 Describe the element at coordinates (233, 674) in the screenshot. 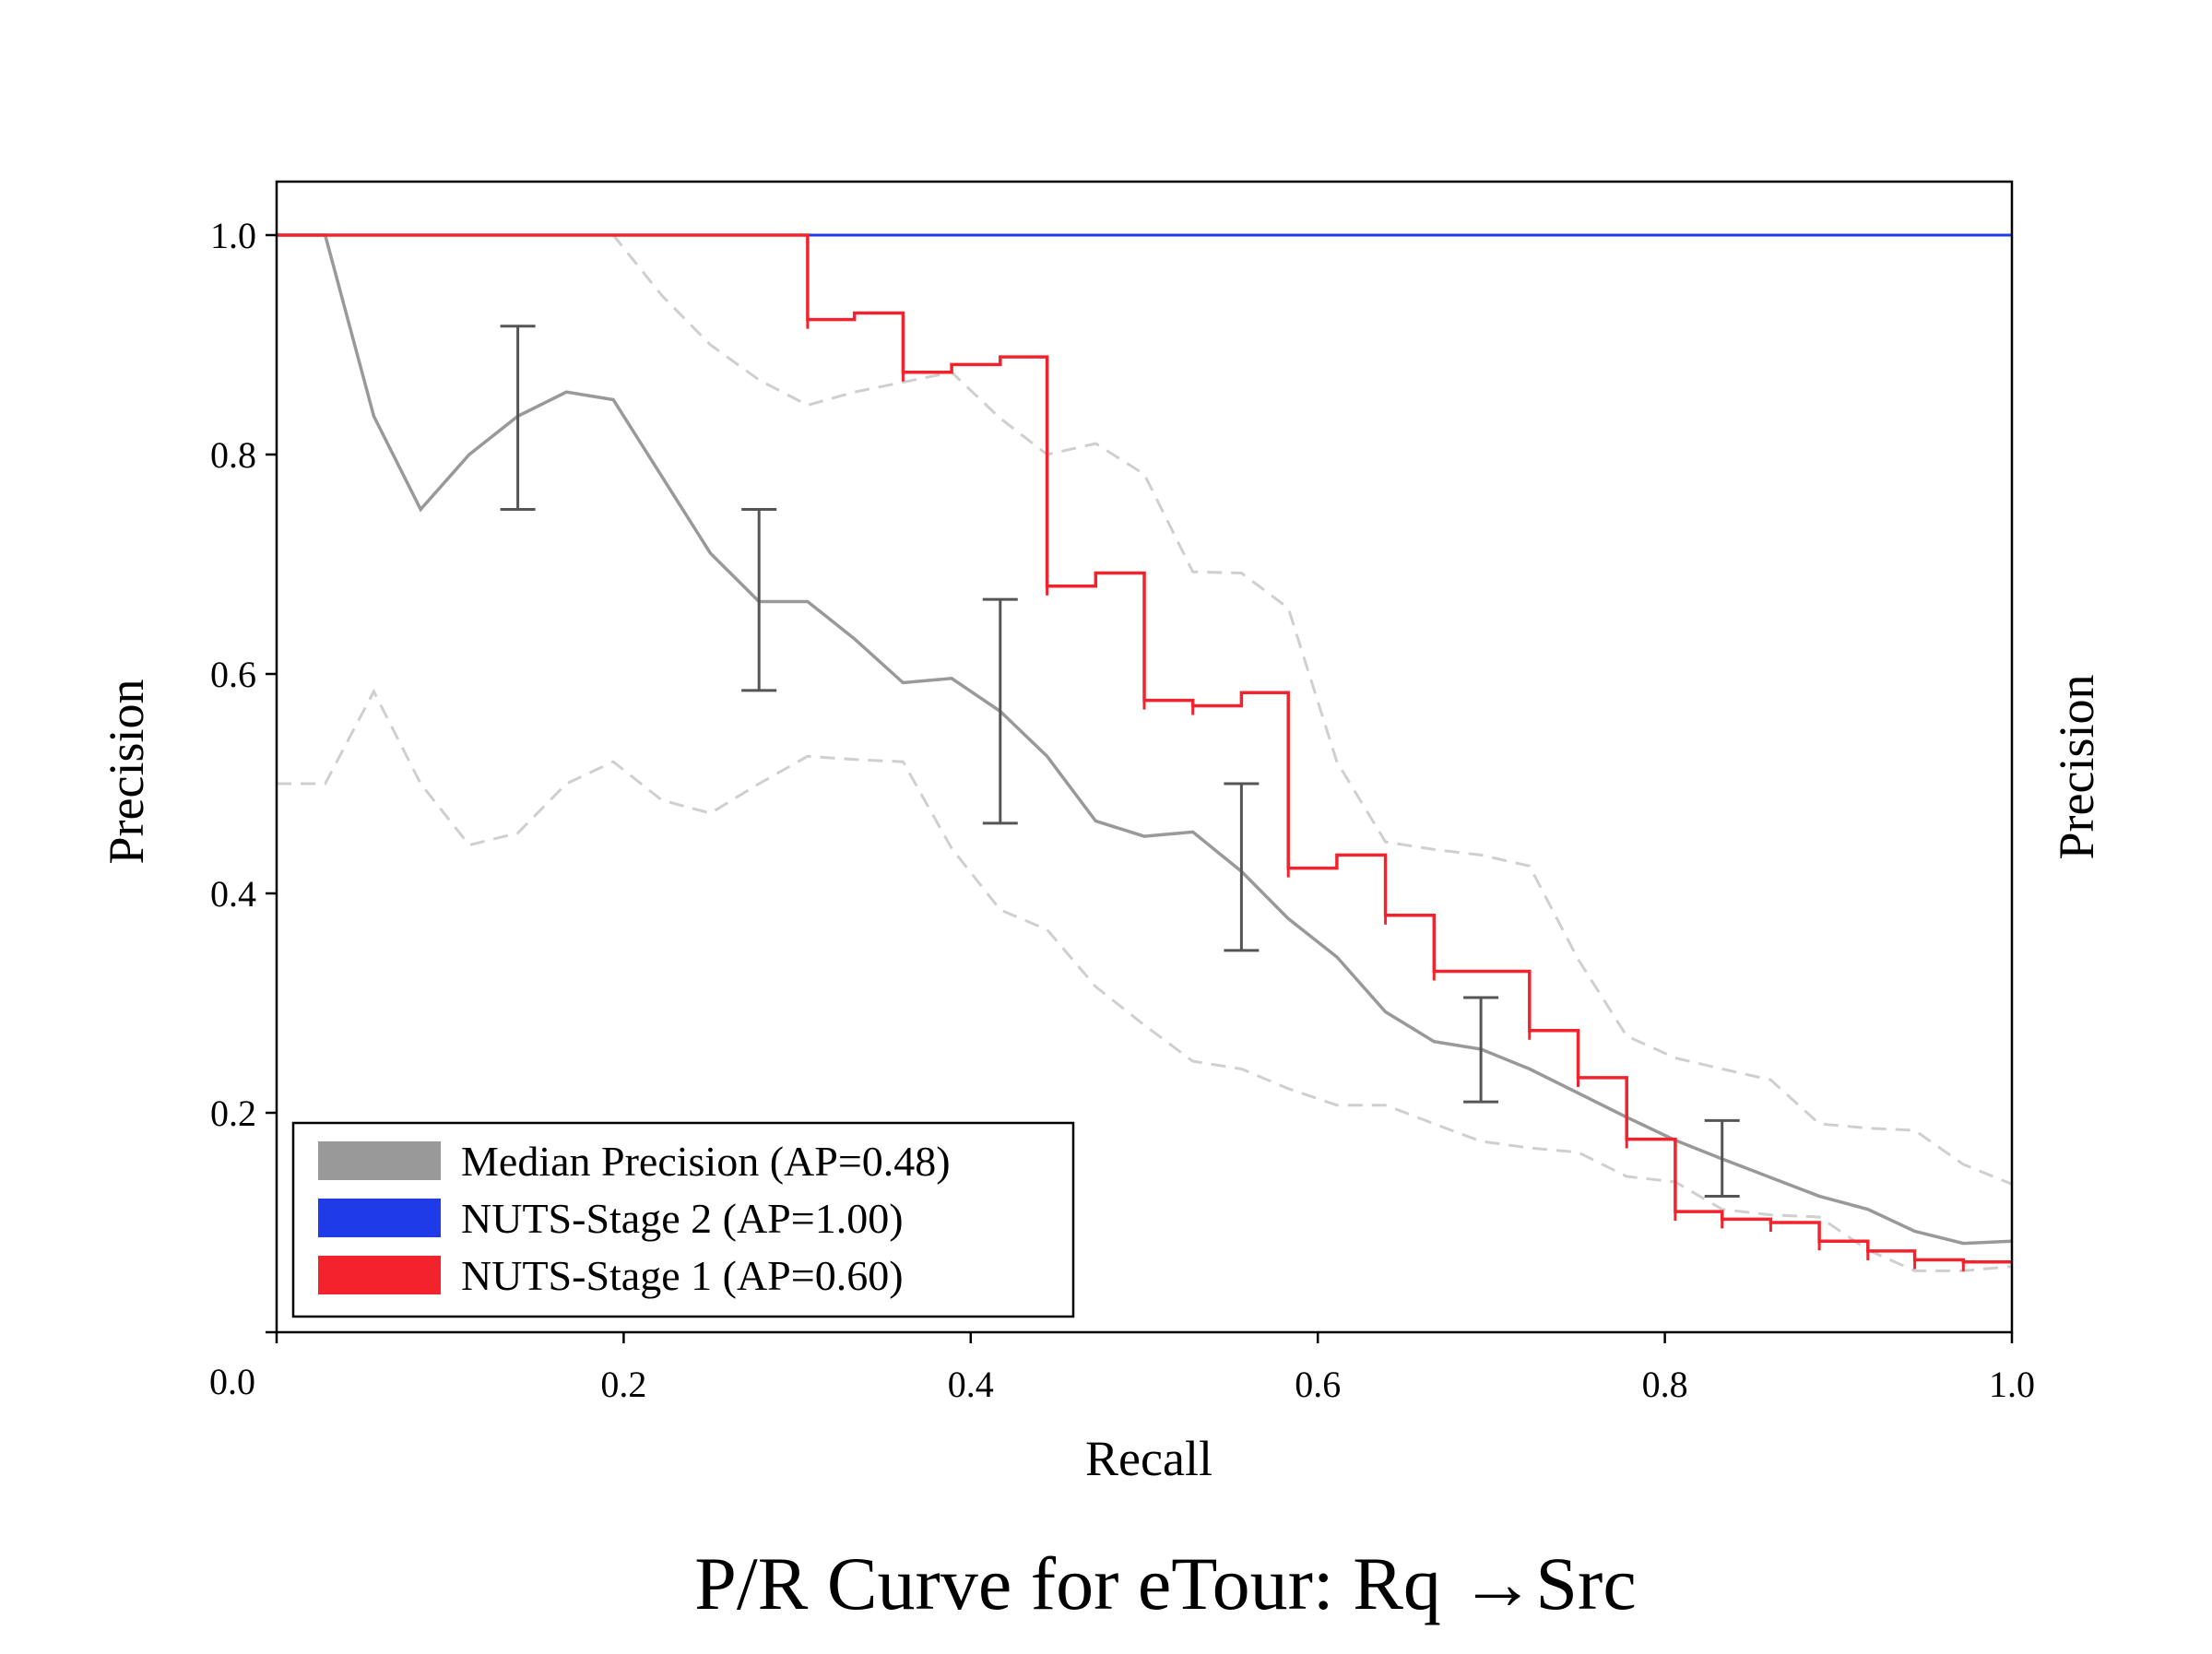

I see `y-tick-label: 0.6` at that location.